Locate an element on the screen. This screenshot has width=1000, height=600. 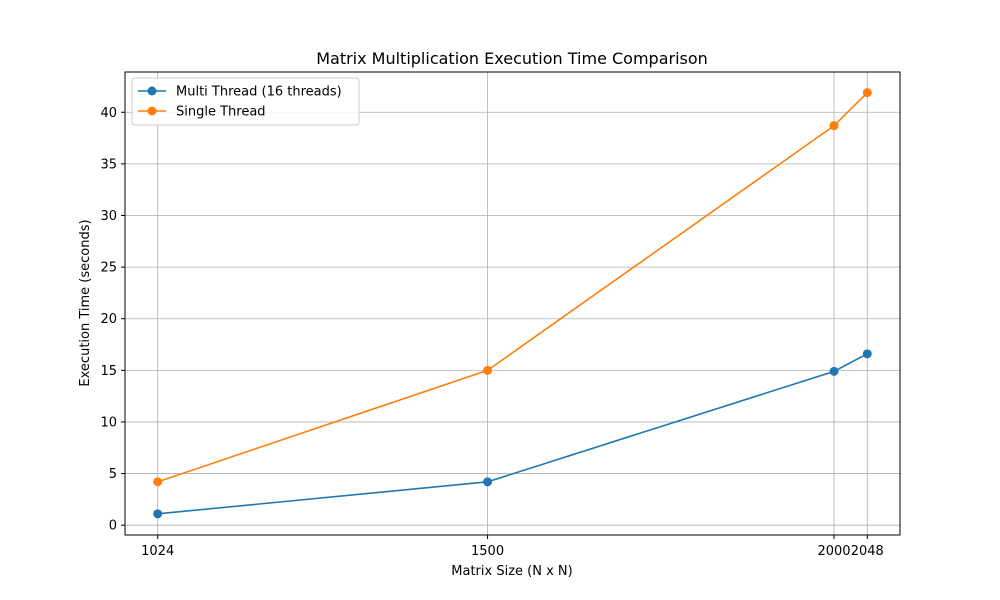
legend: Multi Thread (16 threads) Single Thread is located at coordinates (245, 101).